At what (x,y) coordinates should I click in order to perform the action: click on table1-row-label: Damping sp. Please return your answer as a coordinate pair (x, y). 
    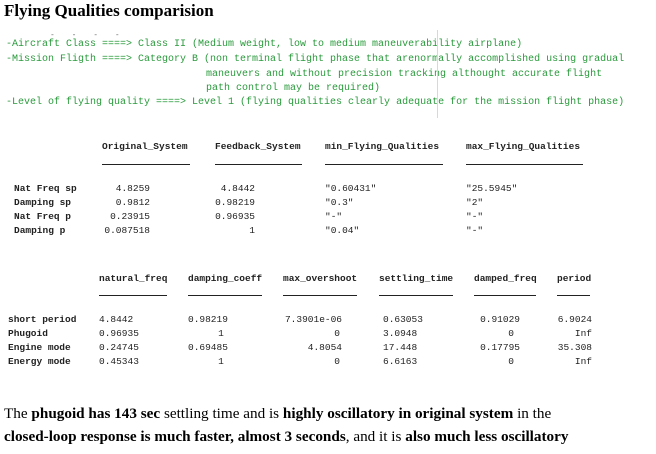
    Looking at the image, I should click on (43, 202).